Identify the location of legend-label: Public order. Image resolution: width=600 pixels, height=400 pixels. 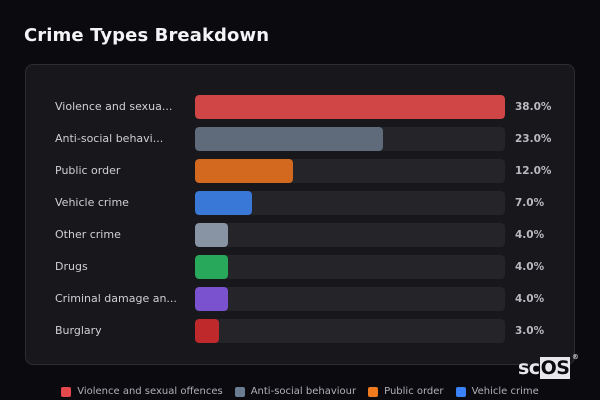
(414, 391).